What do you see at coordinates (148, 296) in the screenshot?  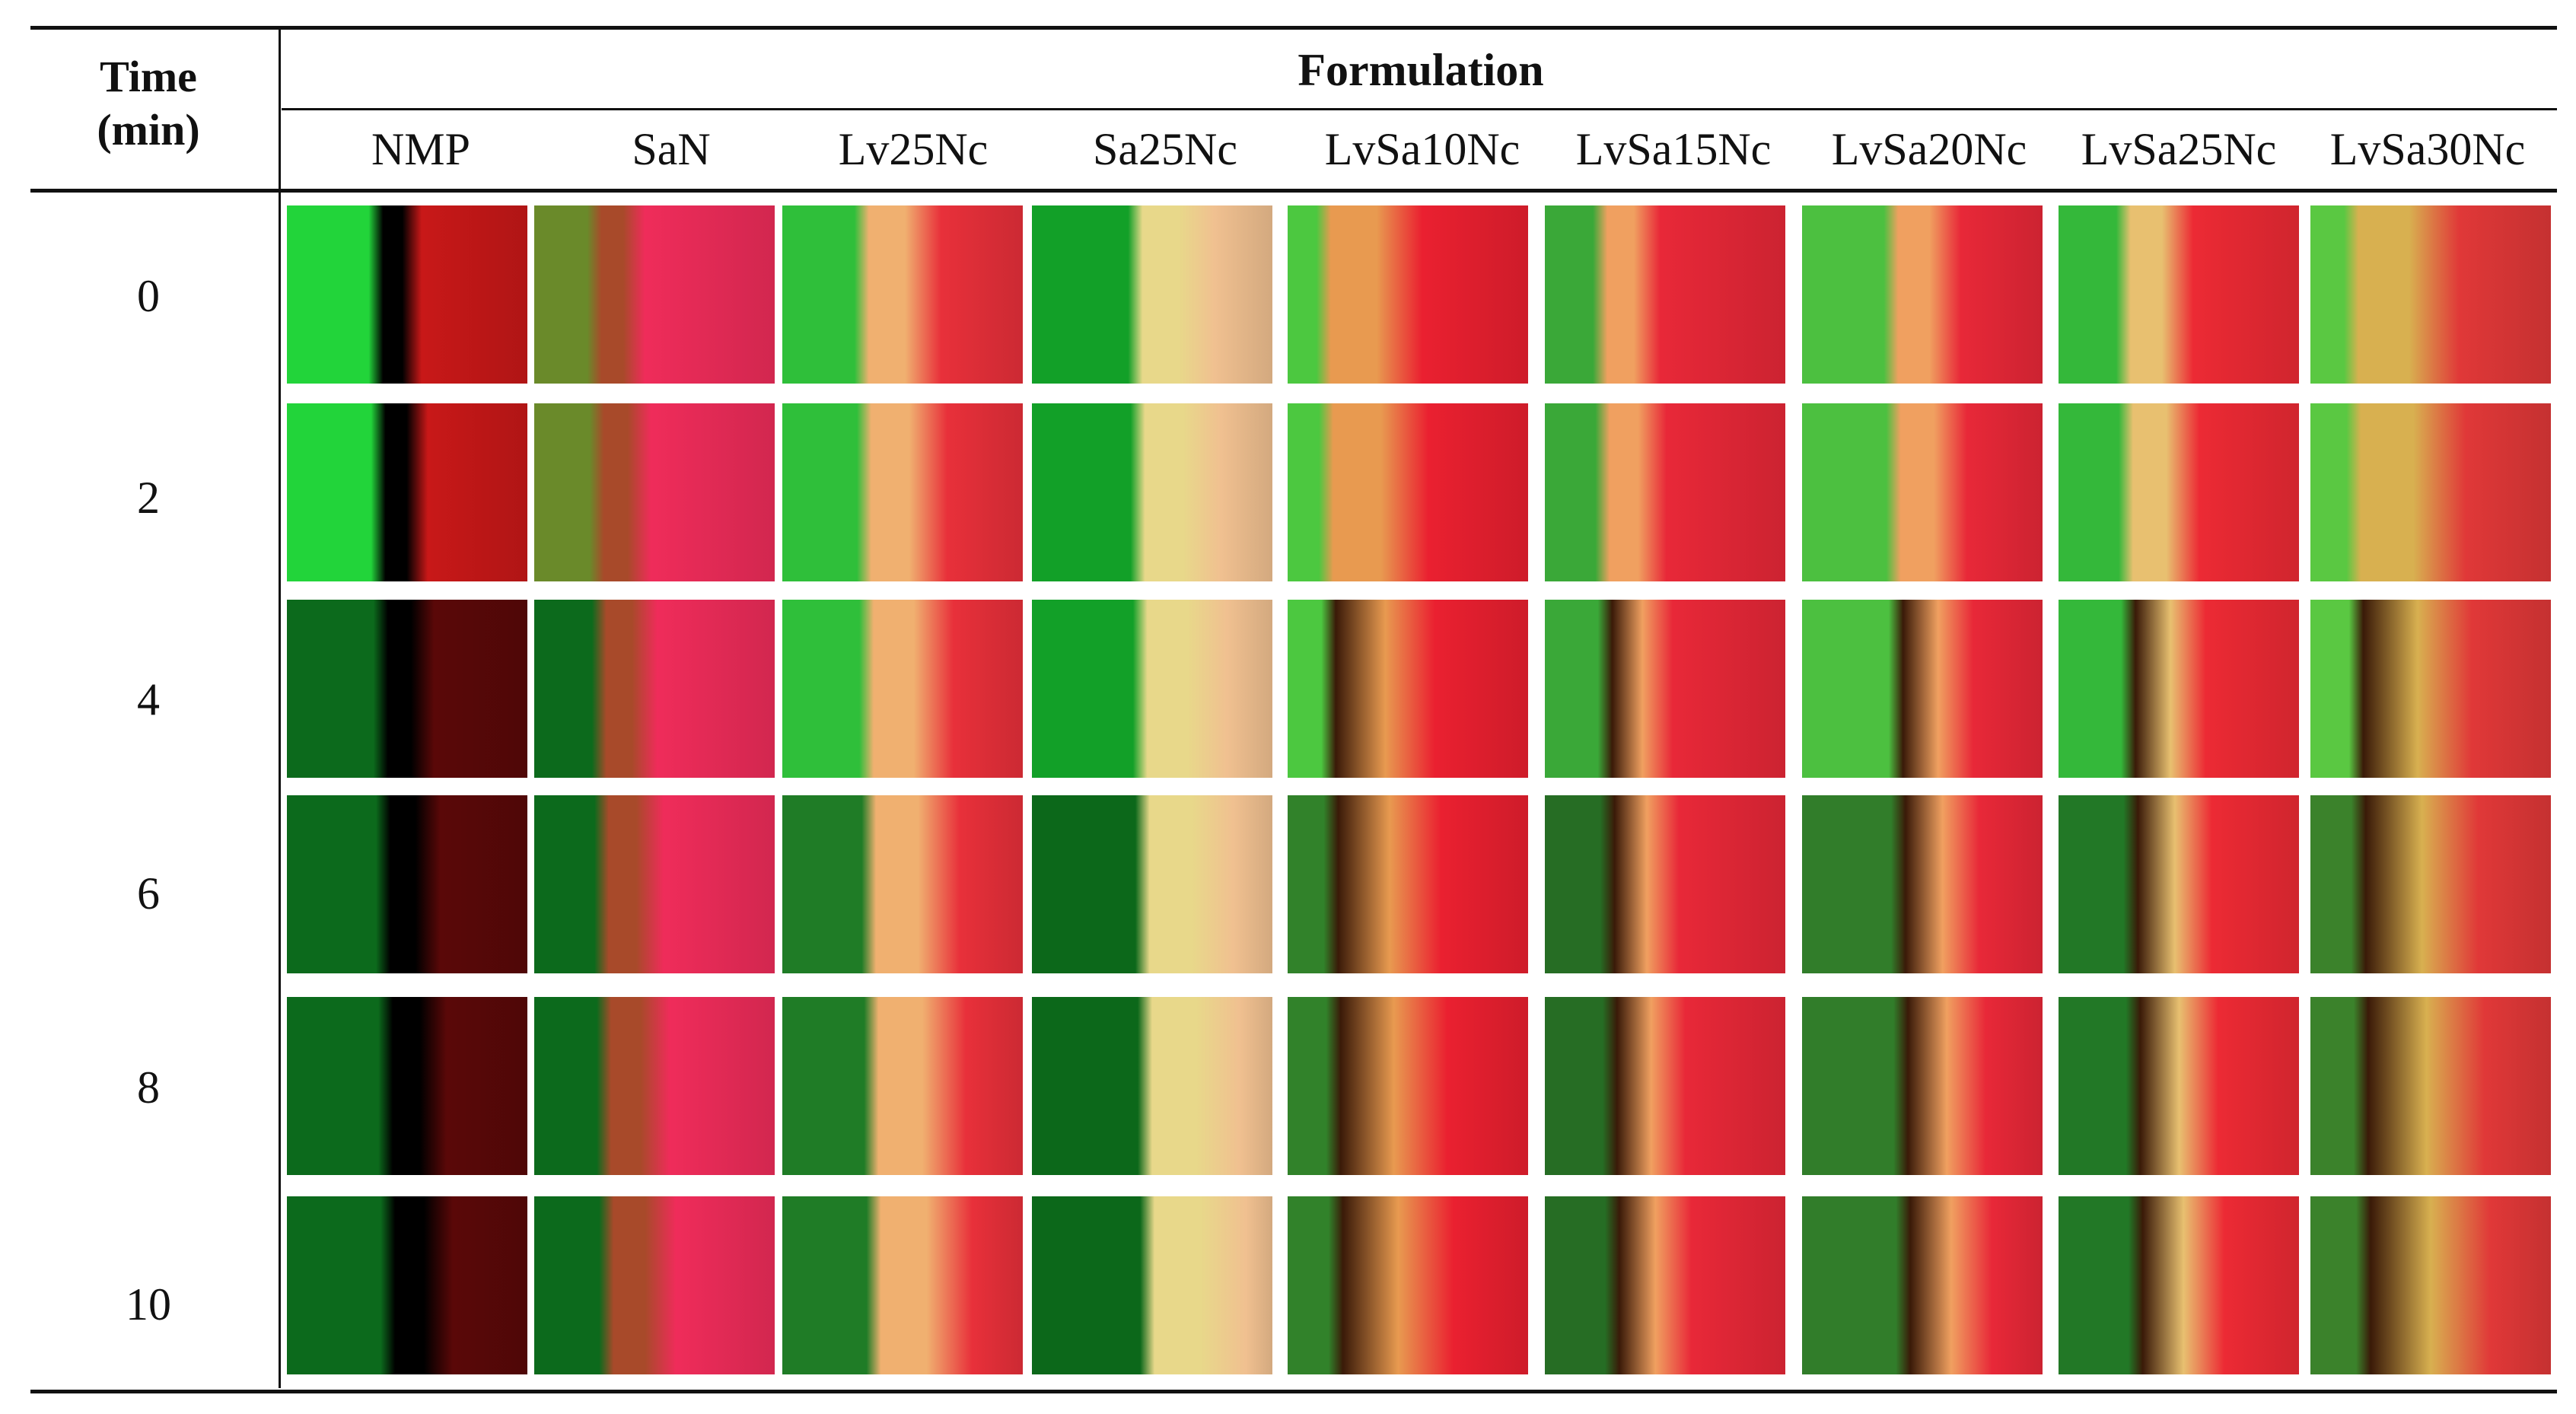 I see `row-label-0: 0` at bounding box center [148, 296].